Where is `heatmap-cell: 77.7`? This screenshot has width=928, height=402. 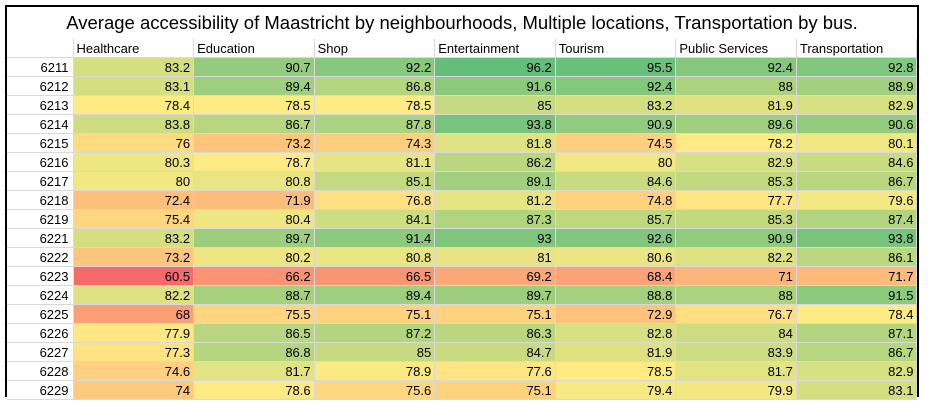
heatmap-cell: 77.7 is located at coordinates (736, 200).